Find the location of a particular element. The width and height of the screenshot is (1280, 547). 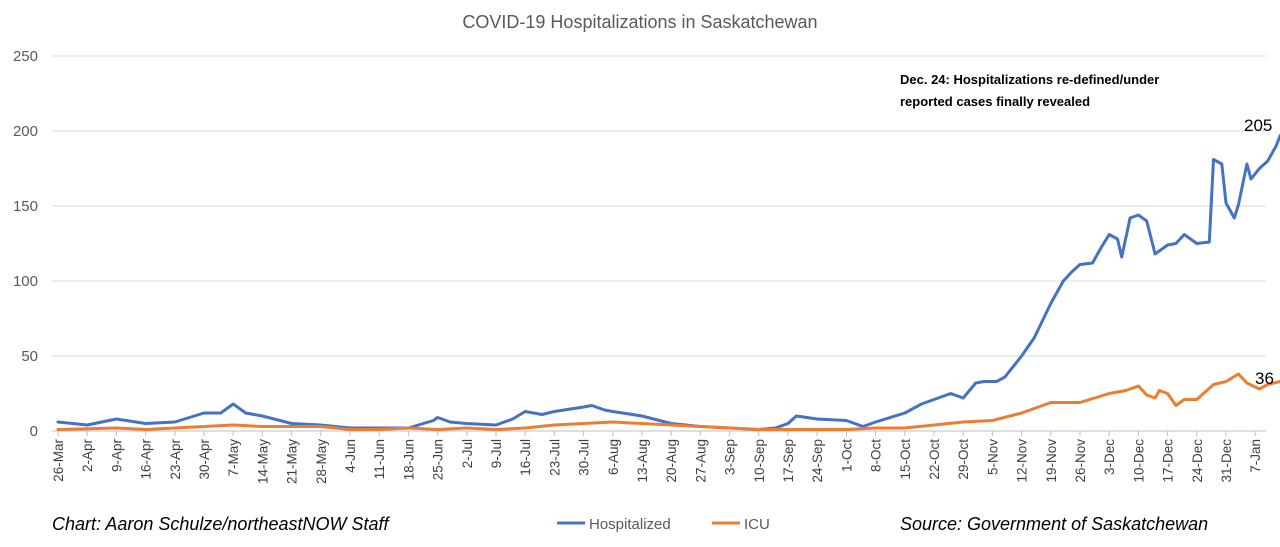

x-tick-label: 24-Sep is located at coordinates (817, 461).